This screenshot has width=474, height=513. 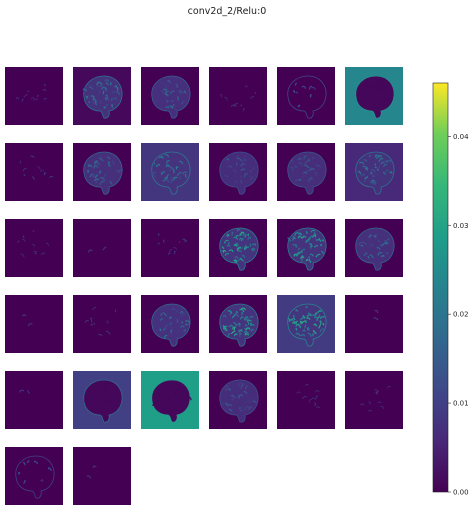 I want to click on colorbar-gradient, so click(x=440, y=287).